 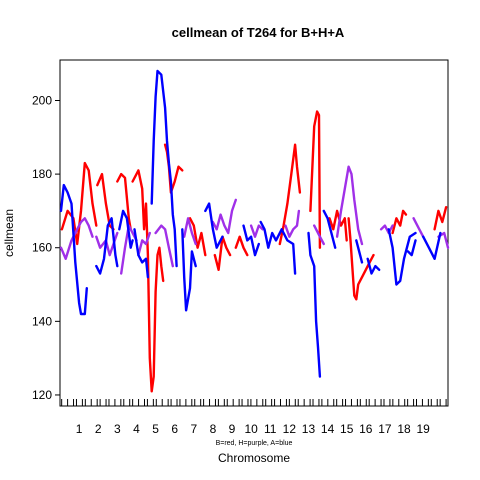 What do you see at coordinates (42, 321) in the screenshot?
I see `y-tick-label: 140` at bounding box center [42, 321].